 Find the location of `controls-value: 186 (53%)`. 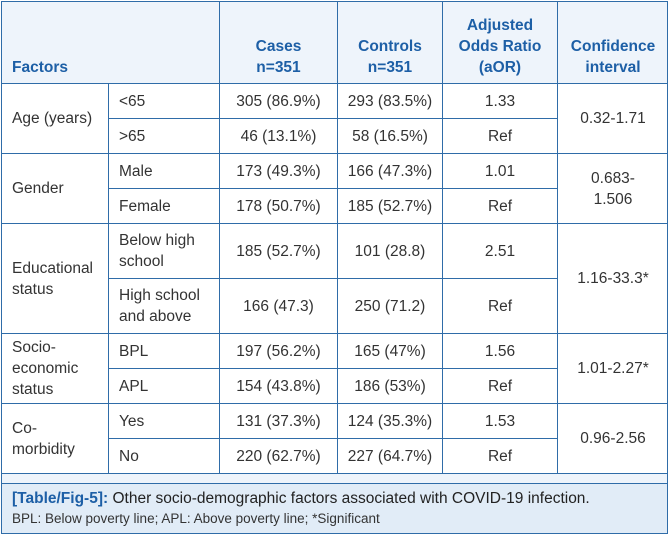

controls-value: 186 (53%) is located at coordinates (390, 386).